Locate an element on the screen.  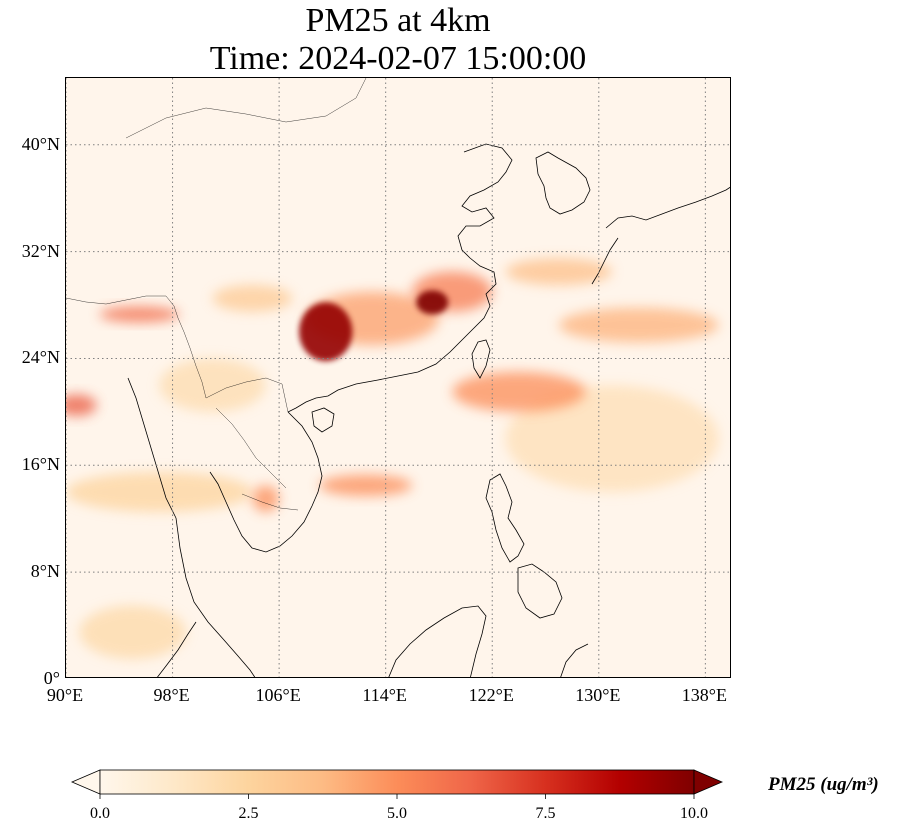
colorbar-tick-label: 5.0 is located at coordinates (397, 813).